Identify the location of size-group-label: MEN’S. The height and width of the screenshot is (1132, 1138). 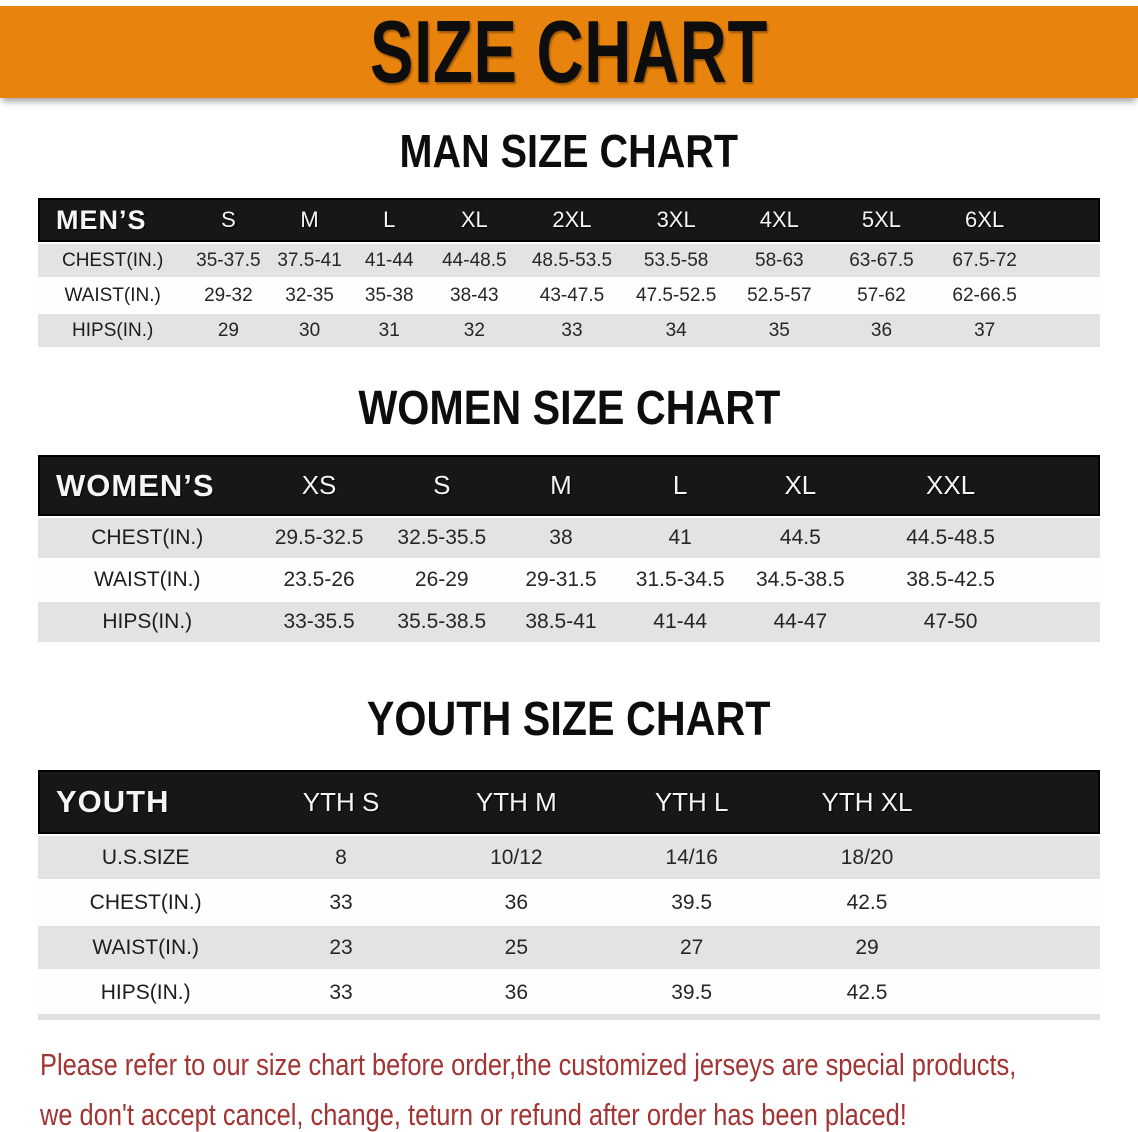
(113, 220).